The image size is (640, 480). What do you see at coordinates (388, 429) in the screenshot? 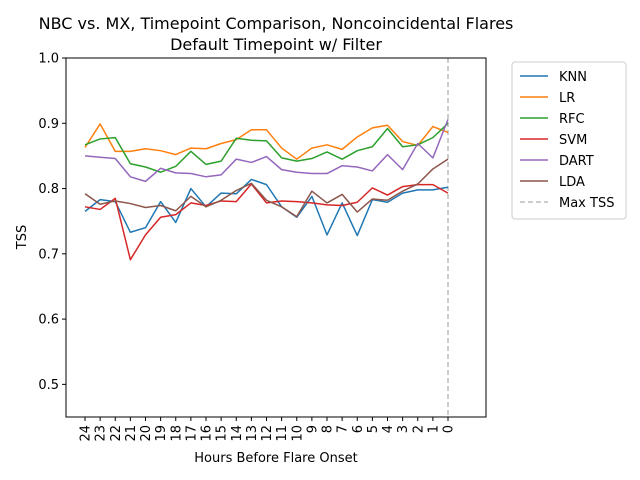
I see `x-tick-label: 4` at bounding box center [388, 429].